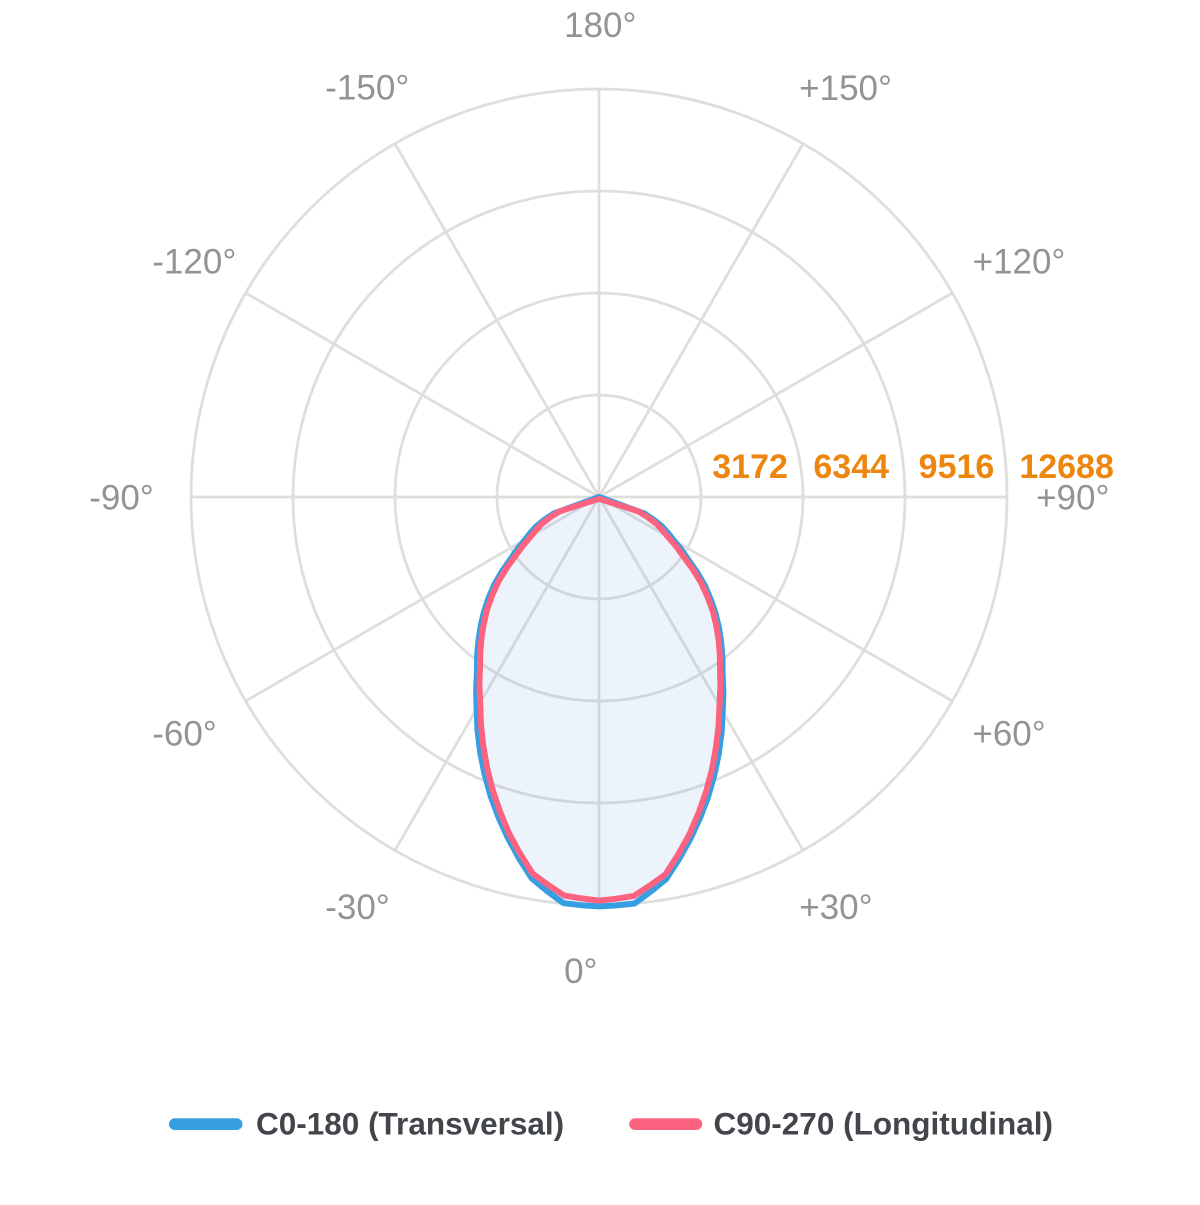 Image resolution: width=1200 pixels, height=1205 pixels. Describe the element at coordinates (851, 467) in the screenshot. I see `svg-text: 6344` at that location.